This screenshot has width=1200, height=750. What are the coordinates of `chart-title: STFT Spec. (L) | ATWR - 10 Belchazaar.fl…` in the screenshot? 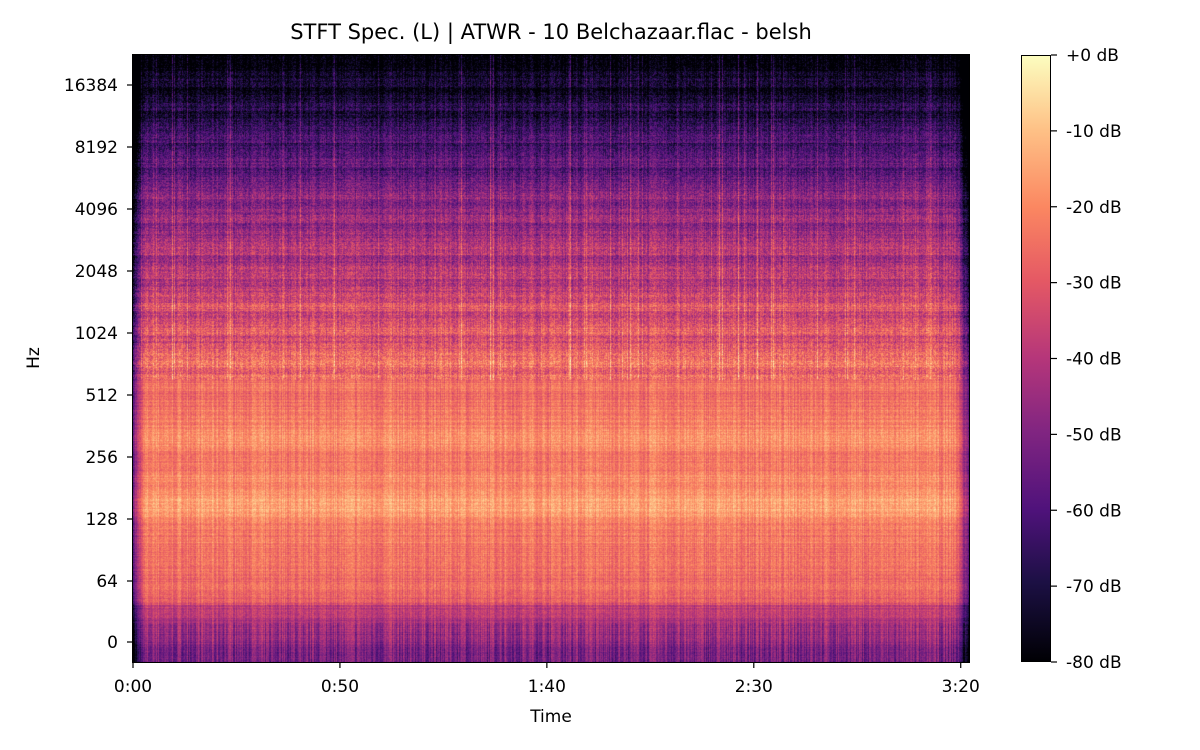 It's located at (551, 32).